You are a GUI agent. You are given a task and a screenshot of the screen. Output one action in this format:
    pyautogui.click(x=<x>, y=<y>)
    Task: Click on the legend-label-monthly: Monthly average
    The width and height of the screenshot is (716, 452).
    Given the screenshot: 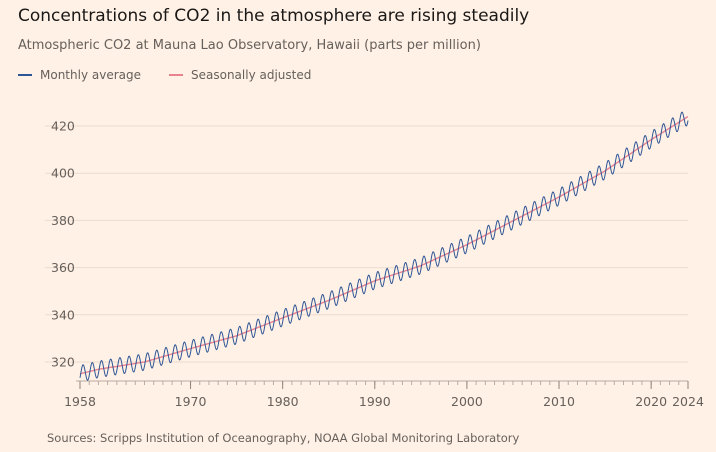 What is the action you would take?
    pyautogui.click(x=90, y=75)
    